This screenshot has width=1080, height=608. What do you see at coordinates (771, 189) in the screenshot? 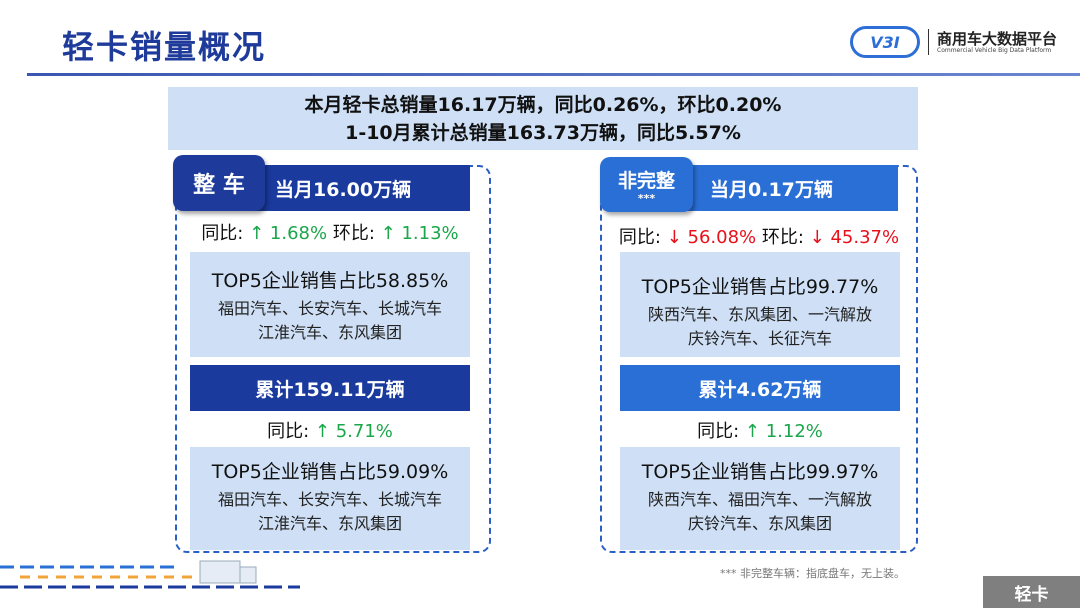
I see `incomplete-month: 当月0.17万辆` at bounding box center [771, 189].